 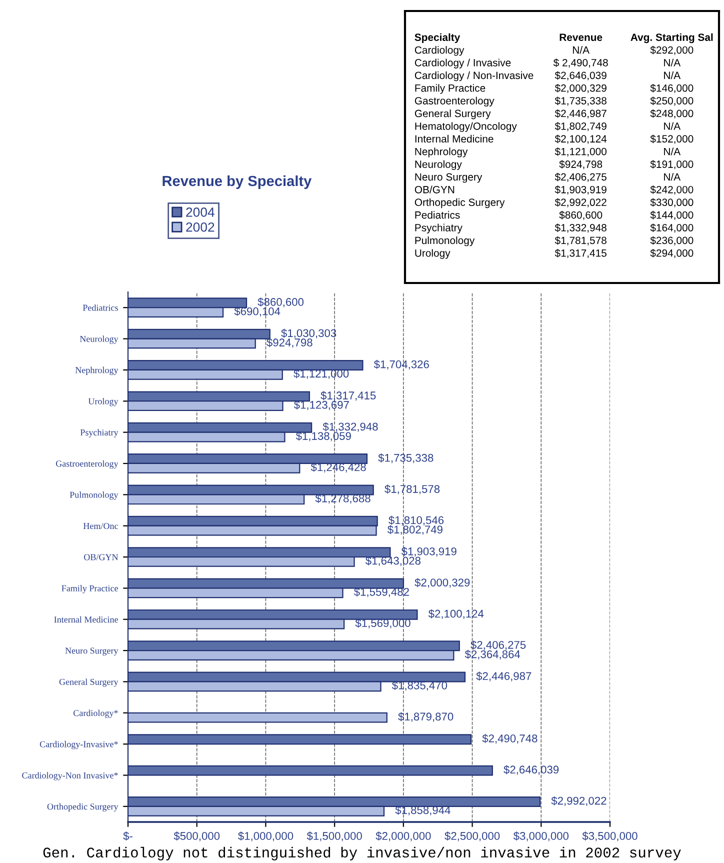 What do you see at coordinates (472, 837) in the screenshot?
I see `x-tick-label: $2,500,000` at bounding box center [472, 837].